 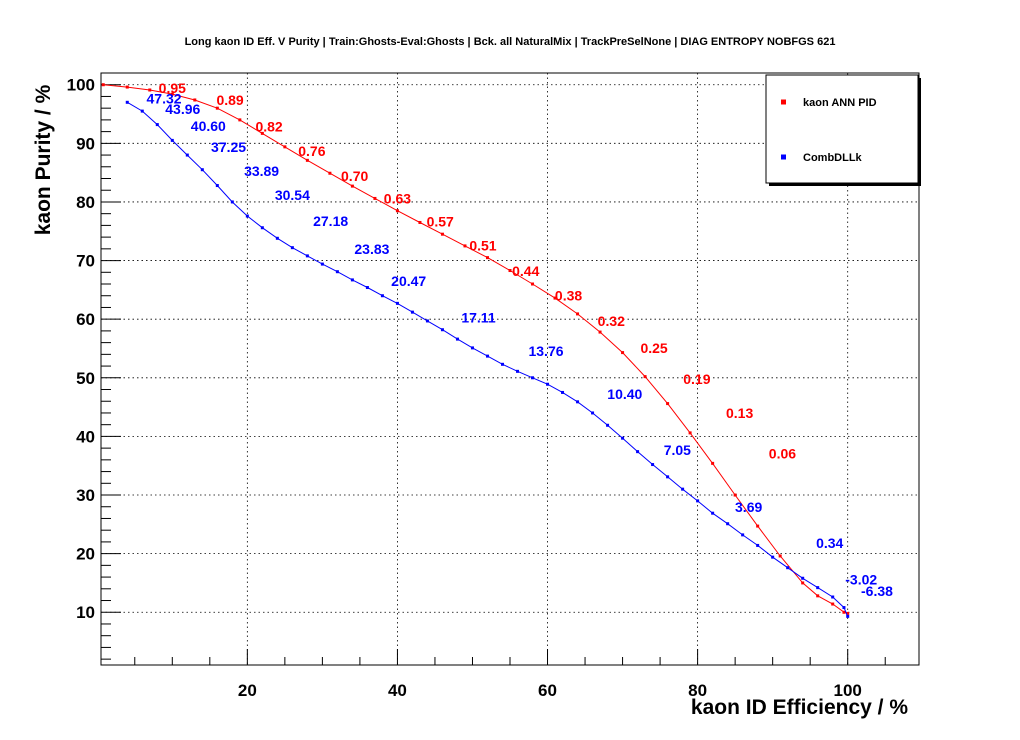 I want to click on y-tick-label: 90, so click(x=85, y=143).